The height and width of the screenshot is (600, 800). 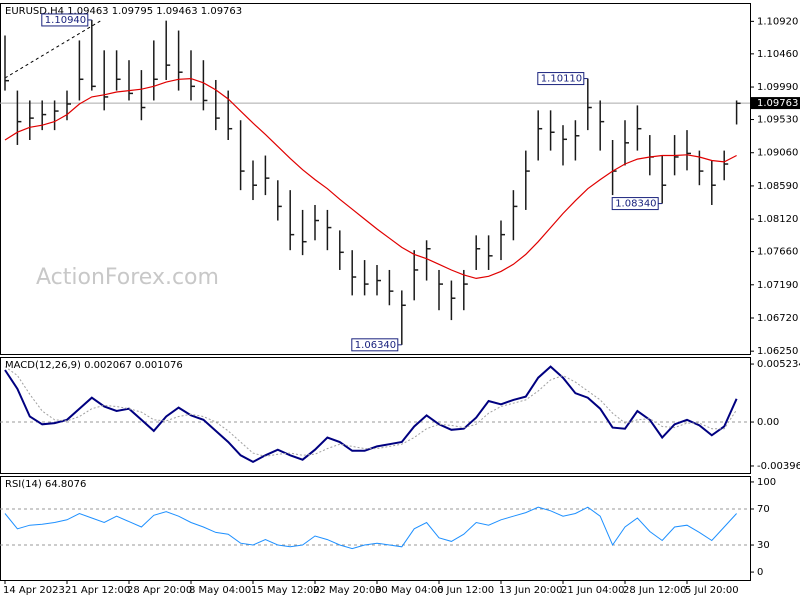 I want to click on current-price-box, so click(x=775, y=103).